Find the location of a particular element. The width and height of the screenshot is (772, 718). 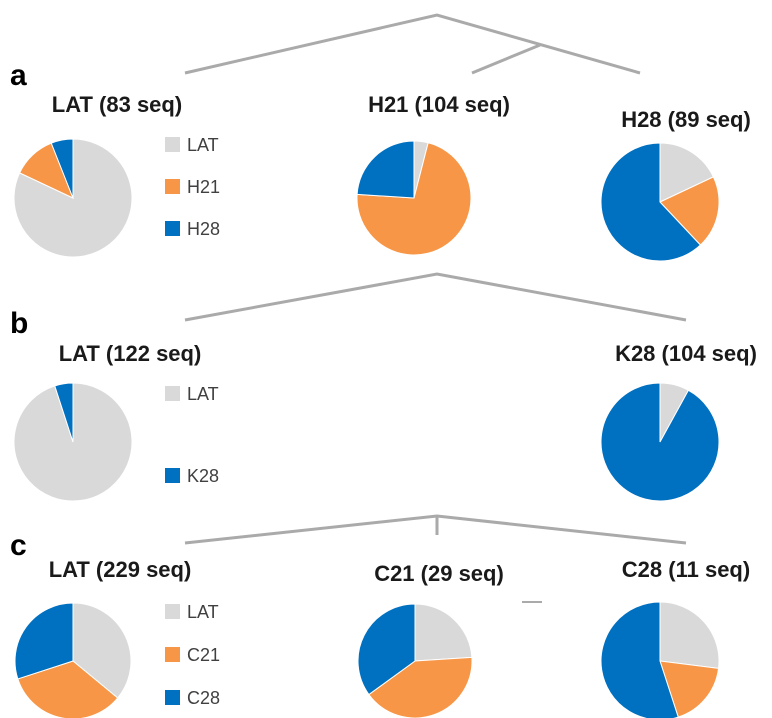

panel-letter: b is located at coordinates (19, 323).